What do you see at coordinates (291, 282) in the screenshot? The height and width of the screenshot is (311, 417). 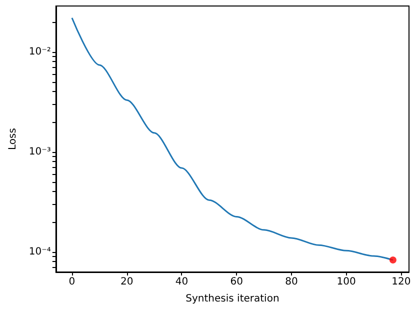 I see `x-tick-label: 80` at bounding box center [291, 282].